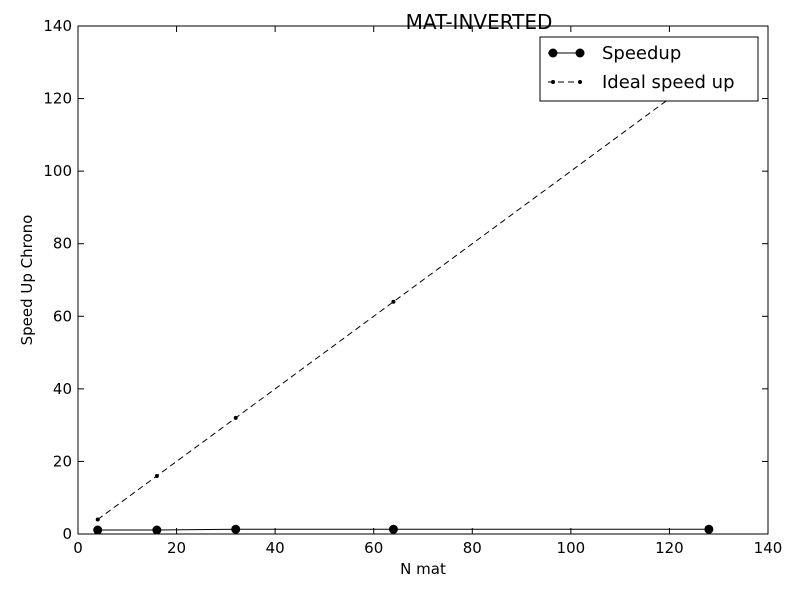 This screenshot has width=800, height=600. I want to click on y-tick-label: 100, so click(57, 171).